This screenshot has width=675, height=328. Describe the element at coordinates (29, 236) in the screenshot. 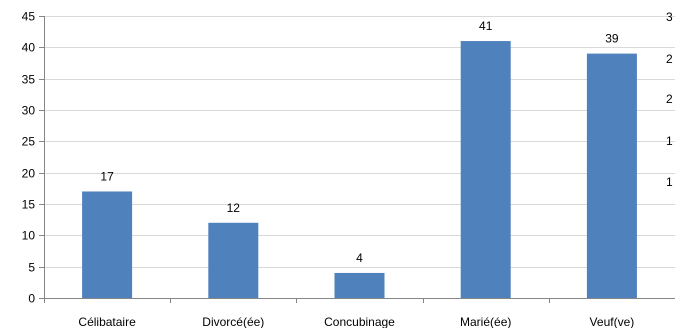

I see `y-tick-label: 10` at that location.